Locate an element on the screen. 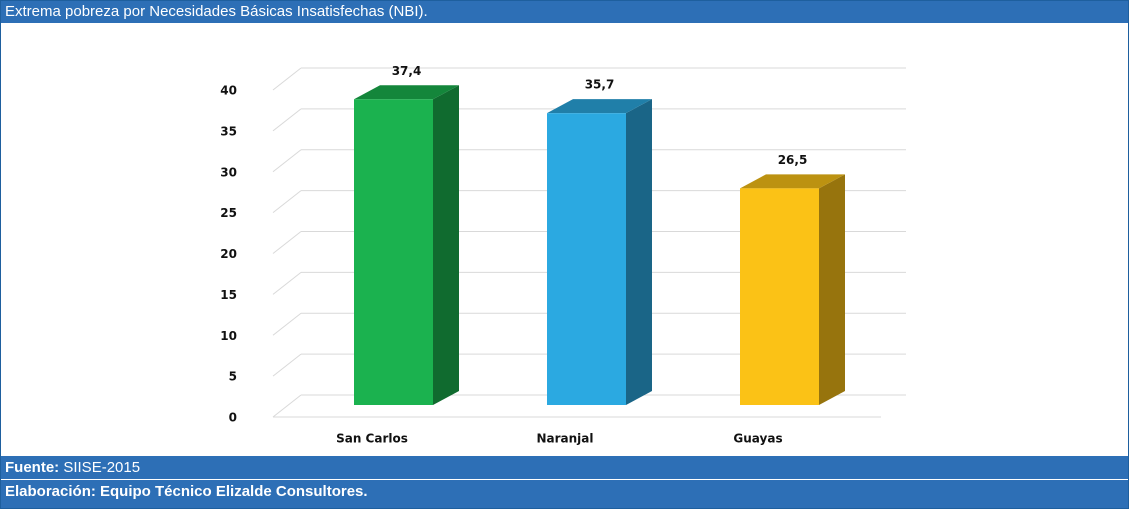 This screenshot has height=509, width=1129. source-label: Fuente: is located at coordinates (32, 467).